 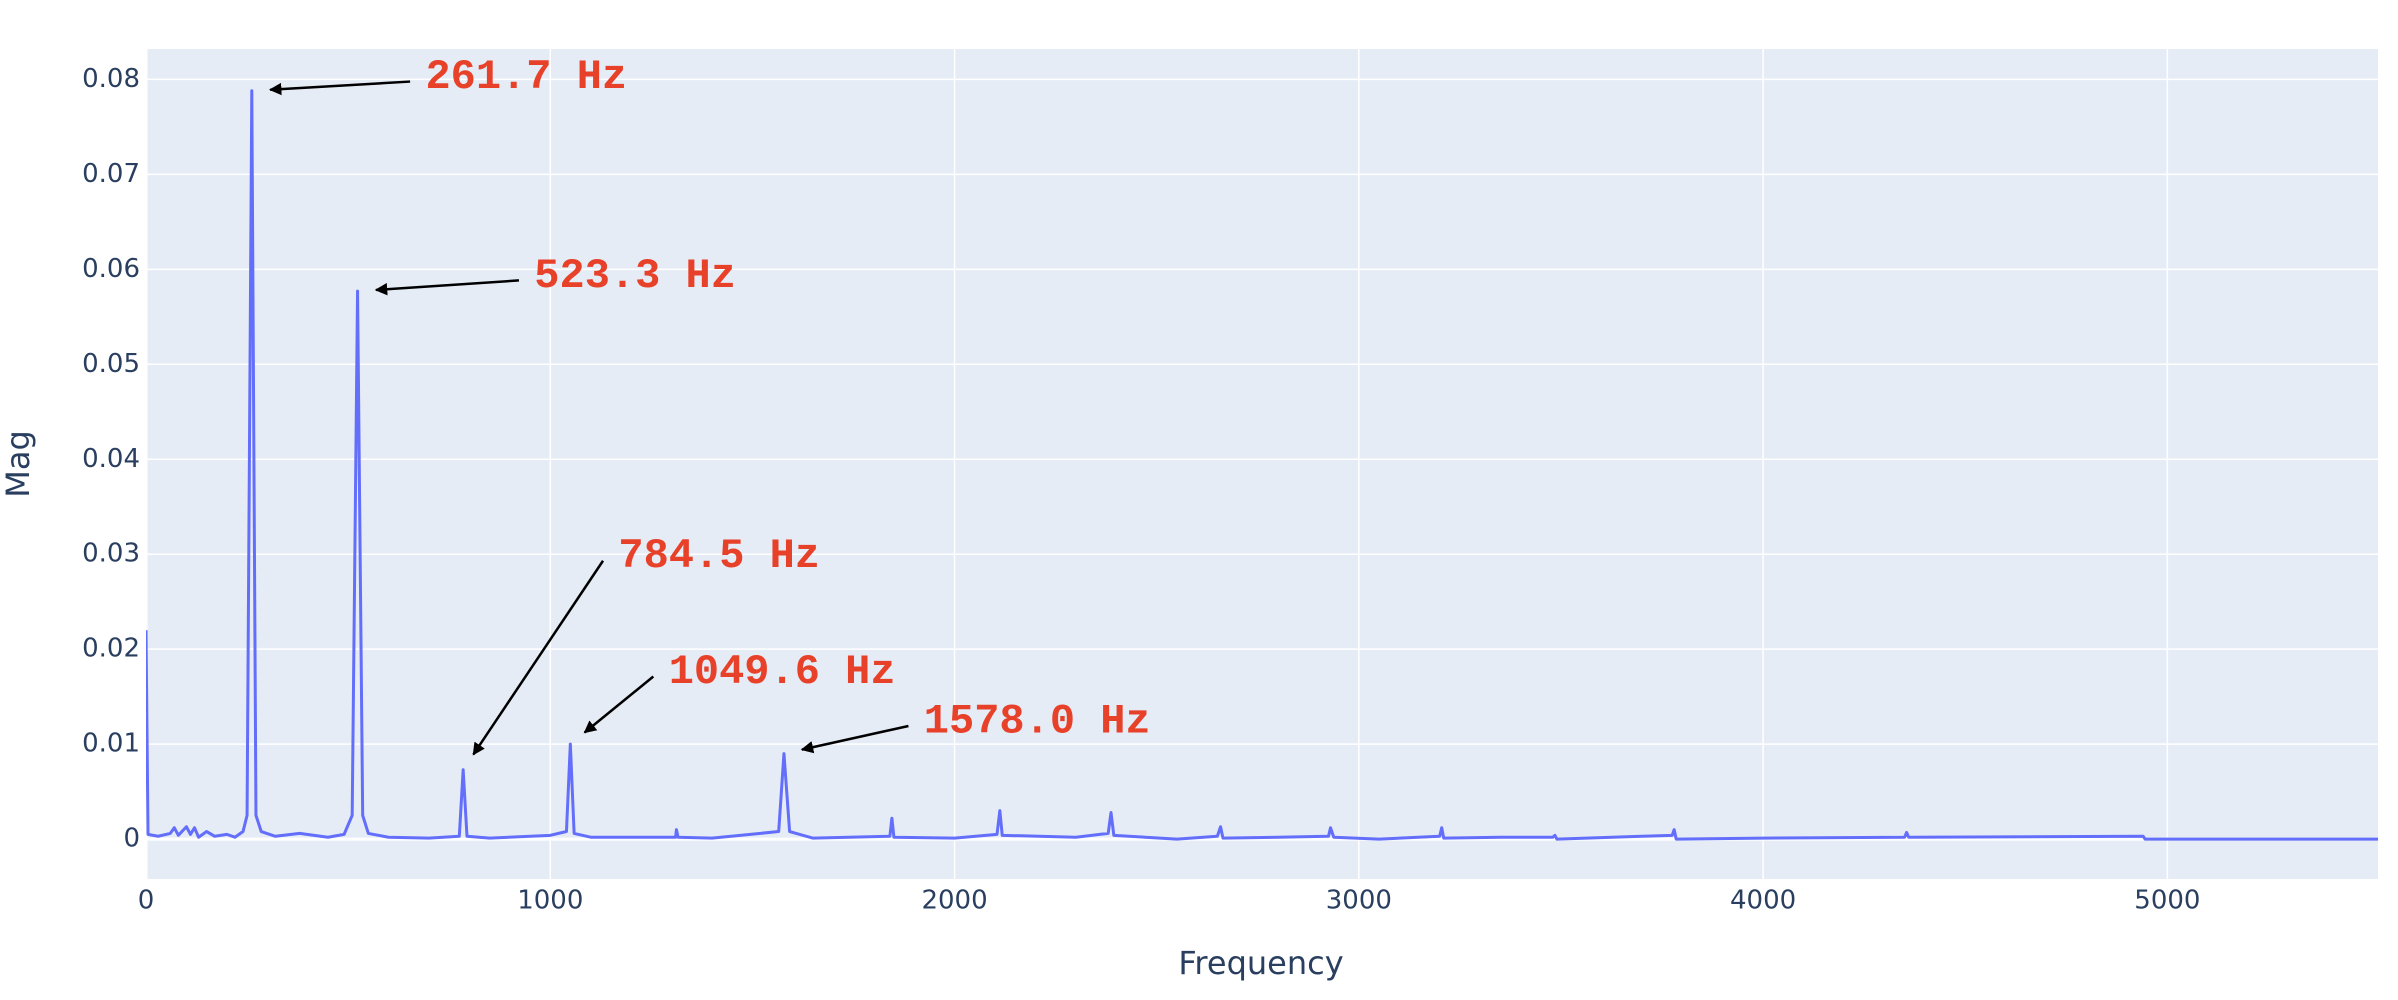 What do you see at coordinates (526, 77) in the screenshot?
I see `annotation-label: 261.7 Hz` at bounding box center [526, 77].